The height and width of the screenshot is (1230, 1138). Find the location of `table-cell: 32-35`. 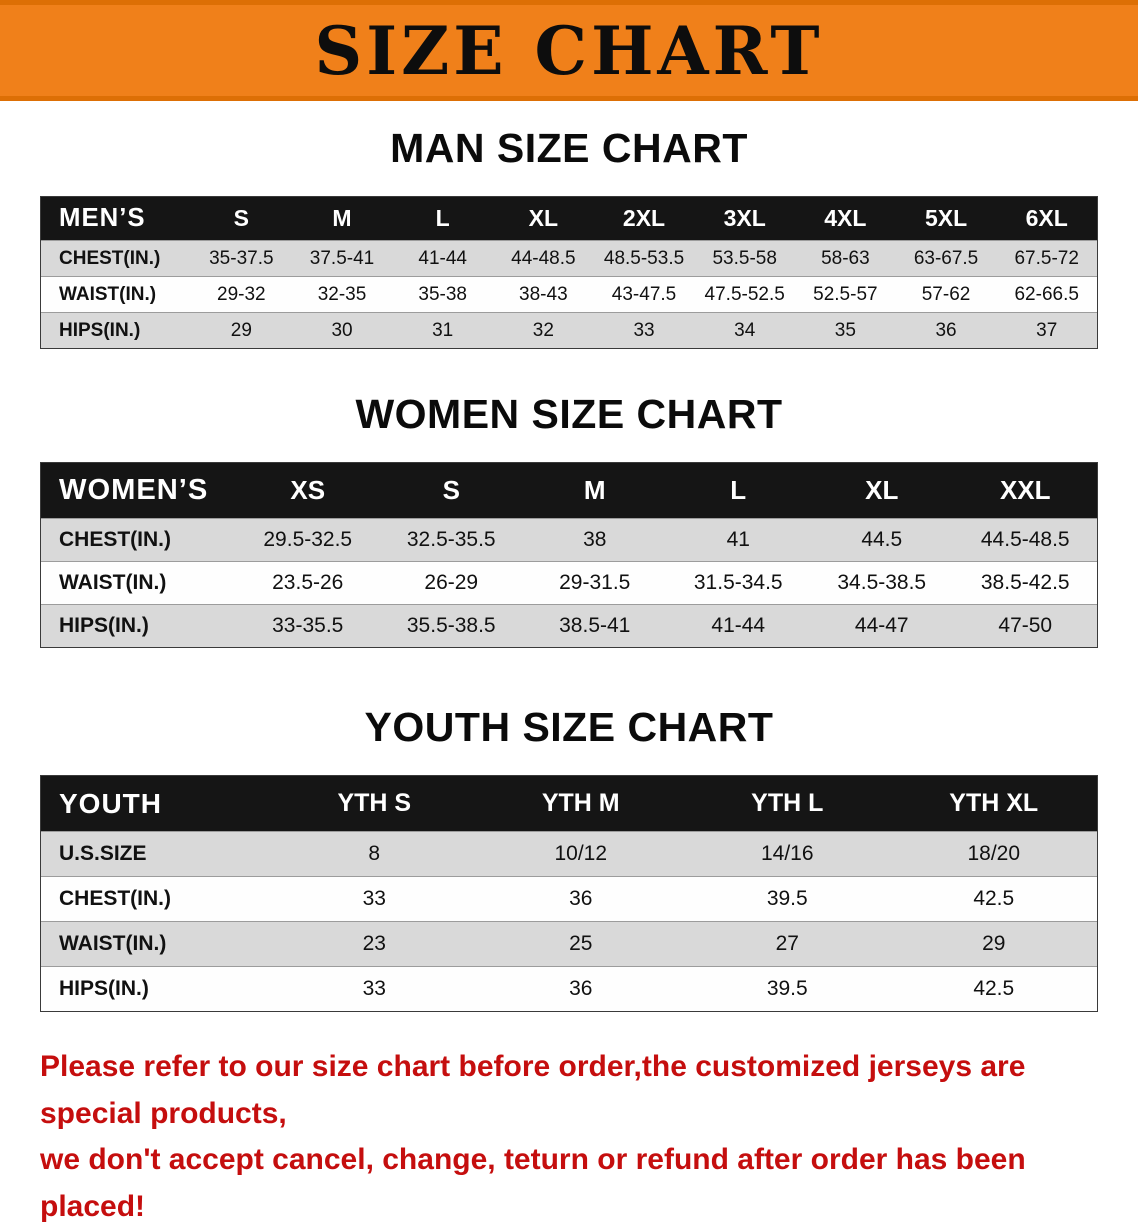

table-cell: 32-35 is located at coordinates (342, 294).